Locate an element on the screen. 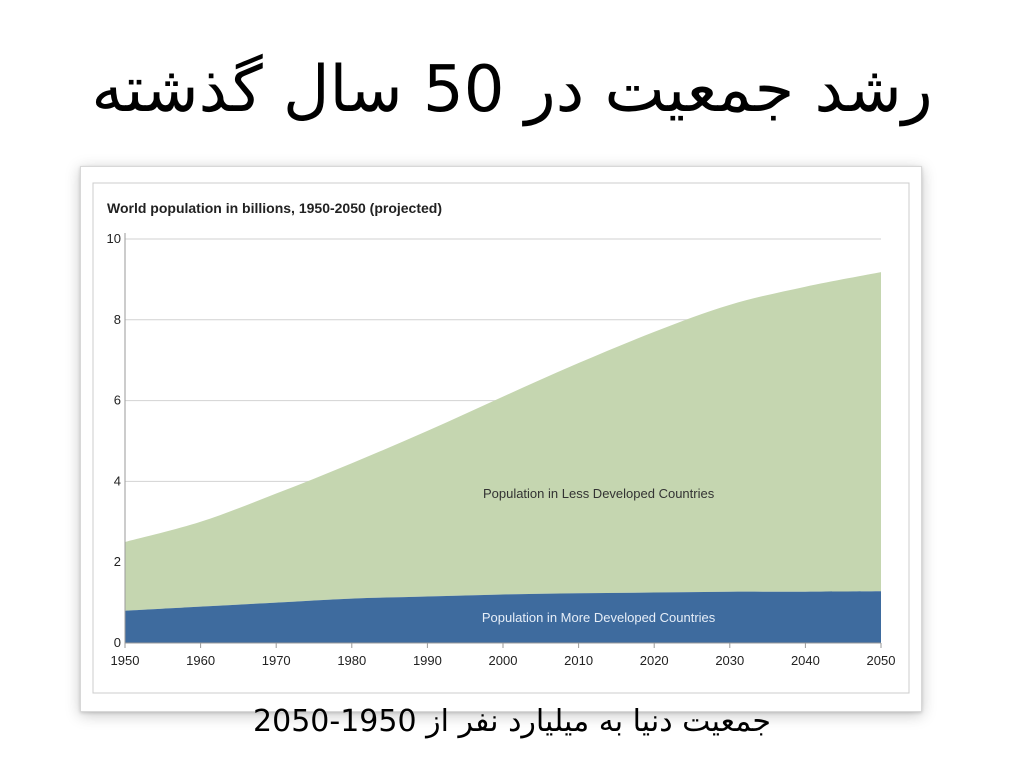 This screenshot has height=768, width=1024. x-tick-label: 1980 is located at coordinates (351, 660).